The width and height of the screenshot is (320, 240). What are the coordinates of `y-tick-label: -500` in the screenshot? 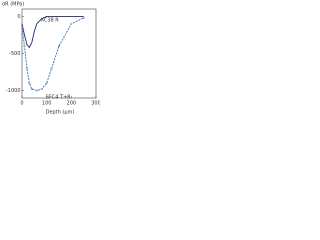 It's located at (14, 54).